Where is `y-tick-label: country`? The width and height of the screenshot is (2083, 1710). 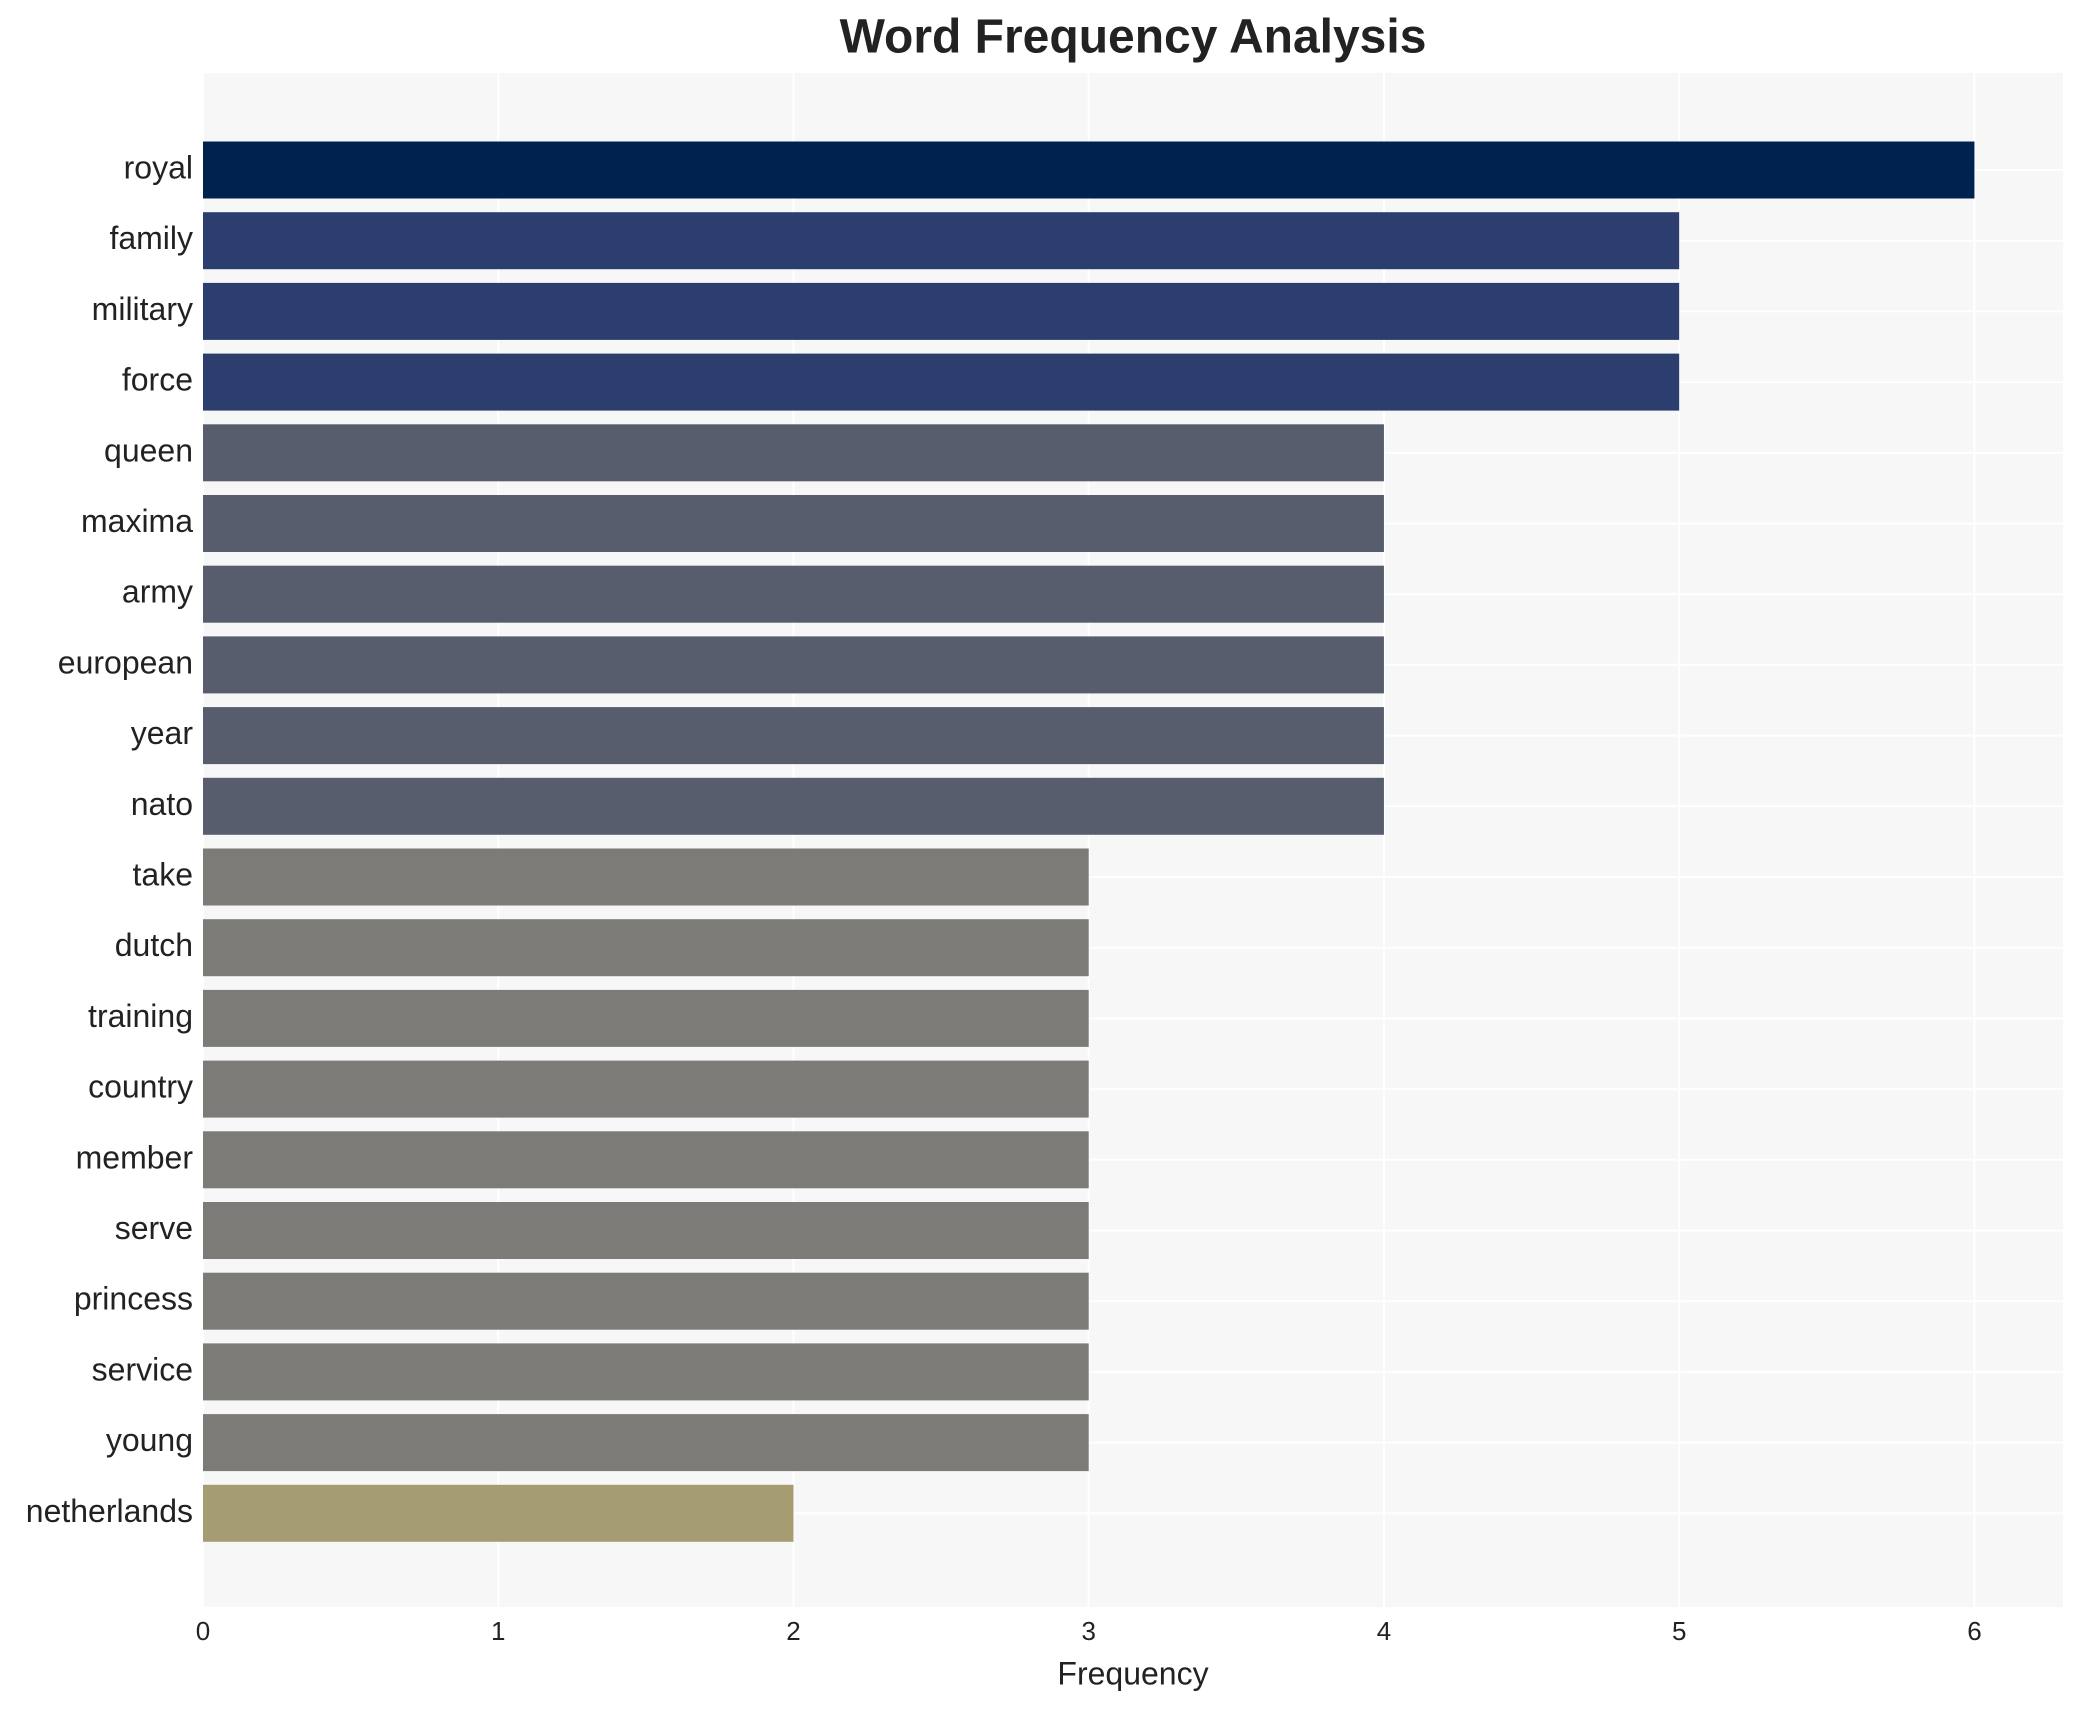 y-tick-label: country is located at coordinates (140, 1087).